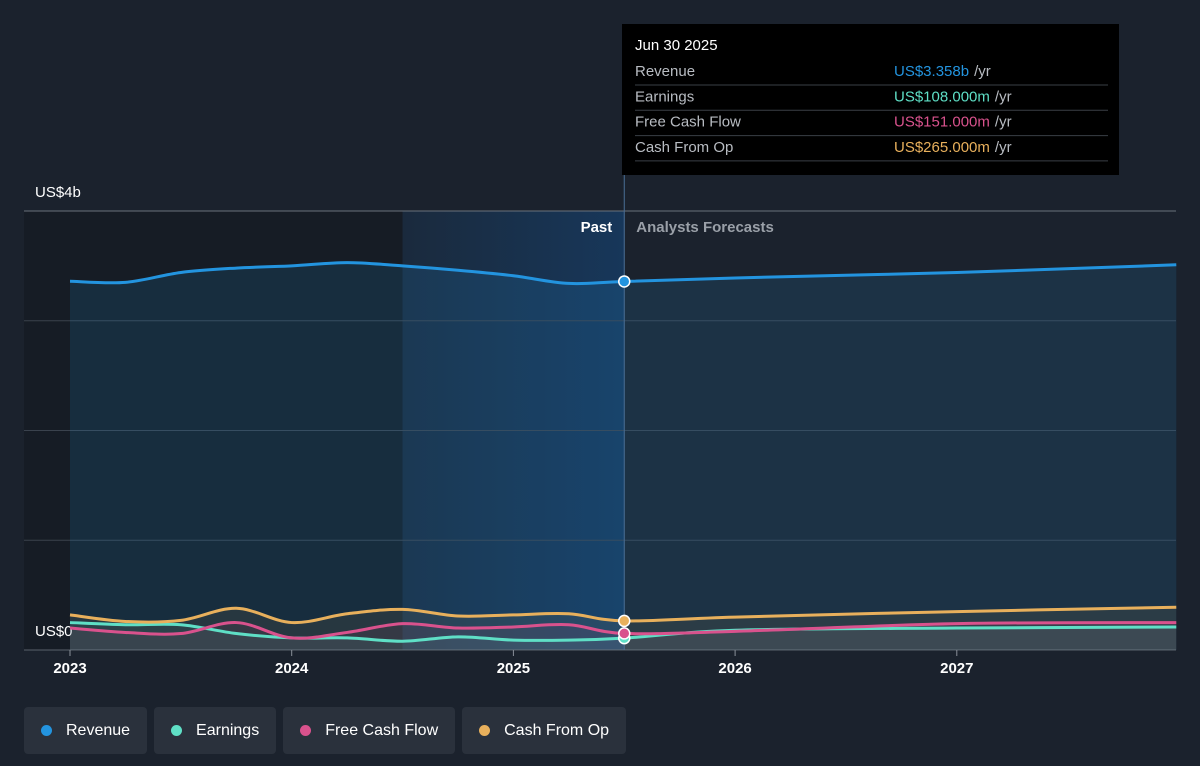 This screenshot has width=1200, height=766. Describe the element at coordinates (734, 668) in the screenshot. I see `x-tick-label: 2026` at that location.